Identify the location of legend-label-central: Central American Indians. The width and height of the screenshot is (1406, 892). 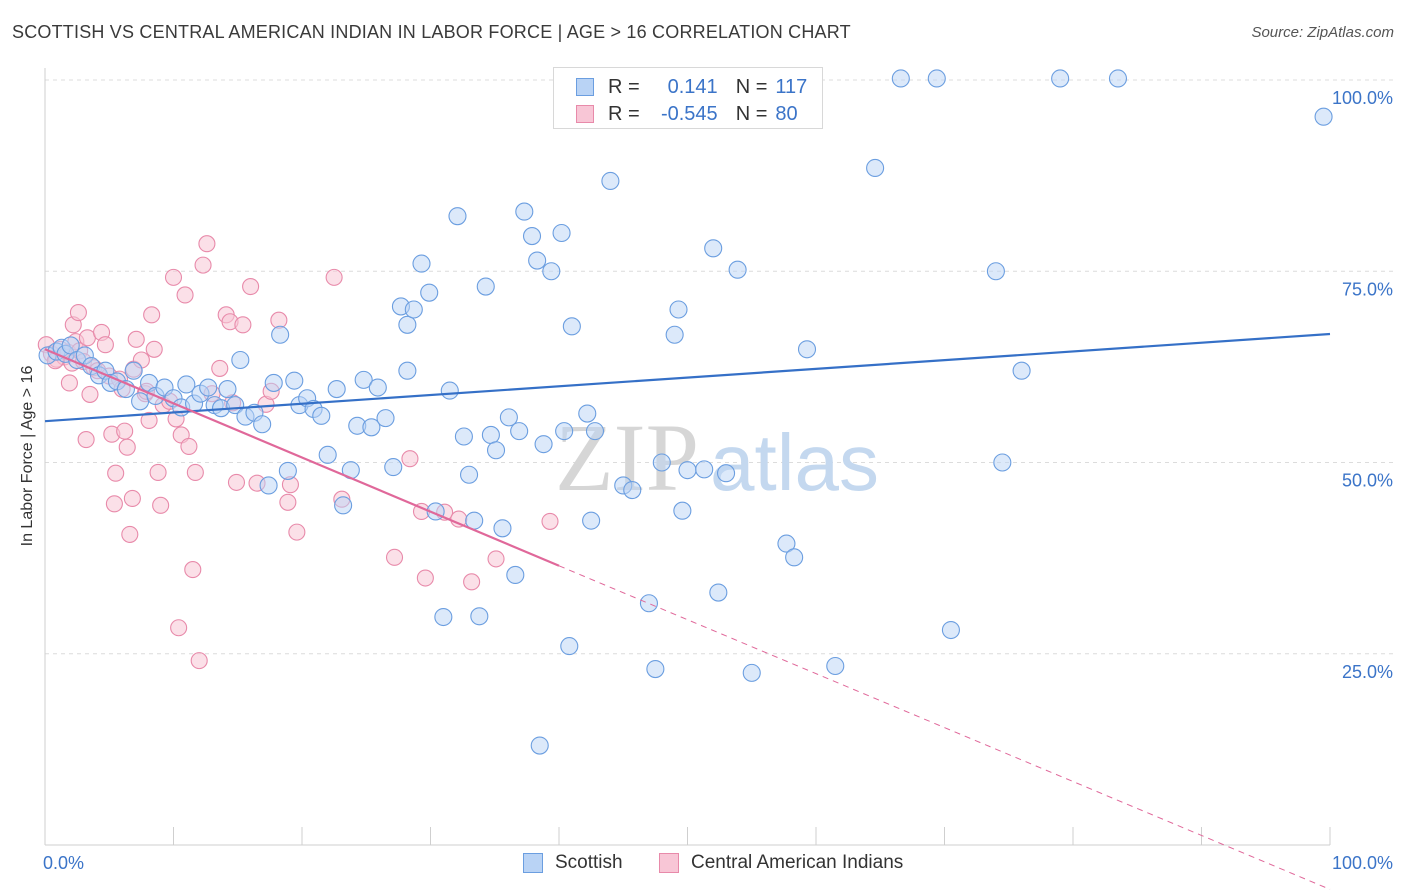
(797, 862).